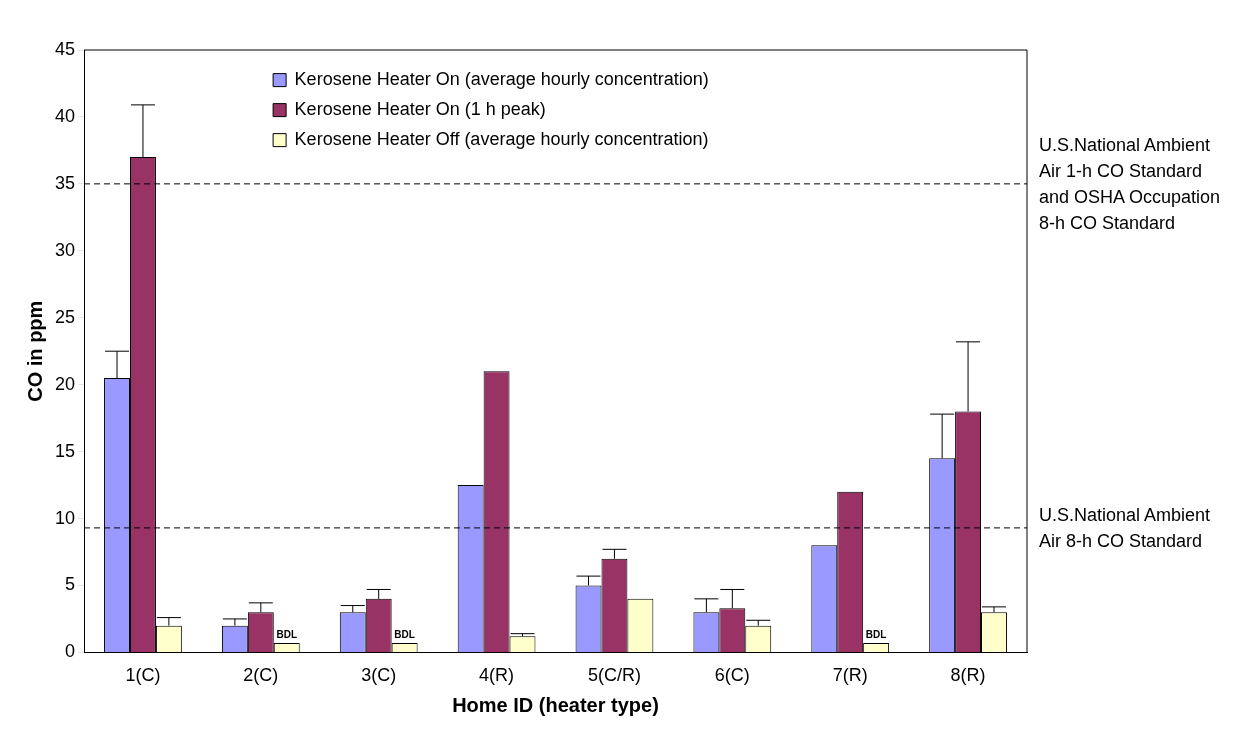 This screenshot has width=1247, height=742. What do you see at coordinates (497, 675) in the screenshot?
I see `x-tick-label: 4(R)` at bounding box center [497, 675].